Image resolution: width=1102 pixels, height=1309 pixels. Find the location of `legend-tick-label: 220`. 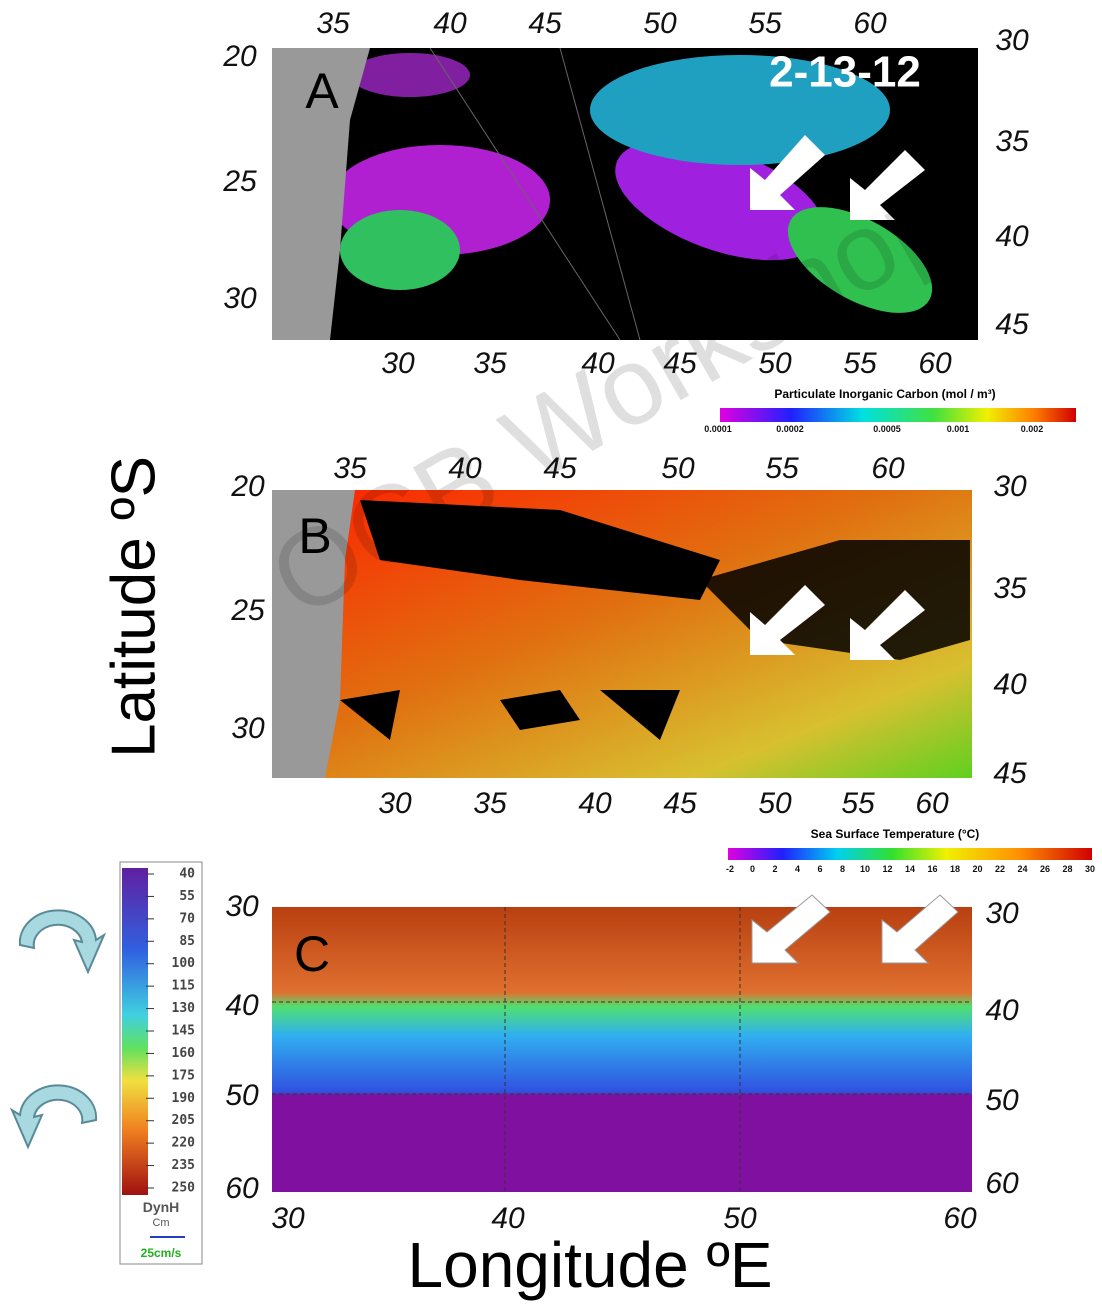

legend-tick-label: 220 is located at coordinates (184, 1143).